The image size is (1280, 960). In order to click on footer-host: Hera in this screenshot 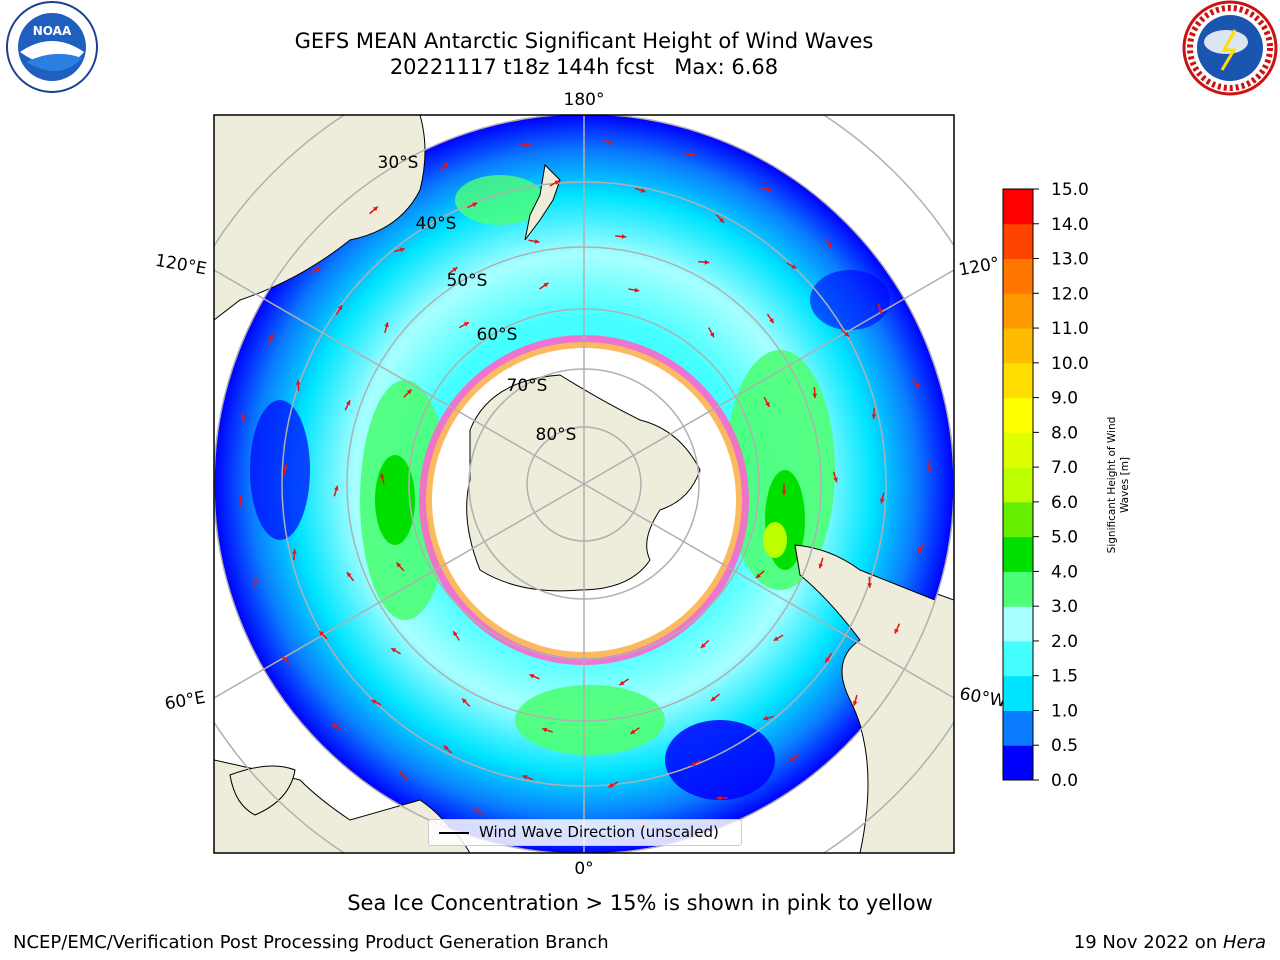, I will do `click(1244, 942)`.